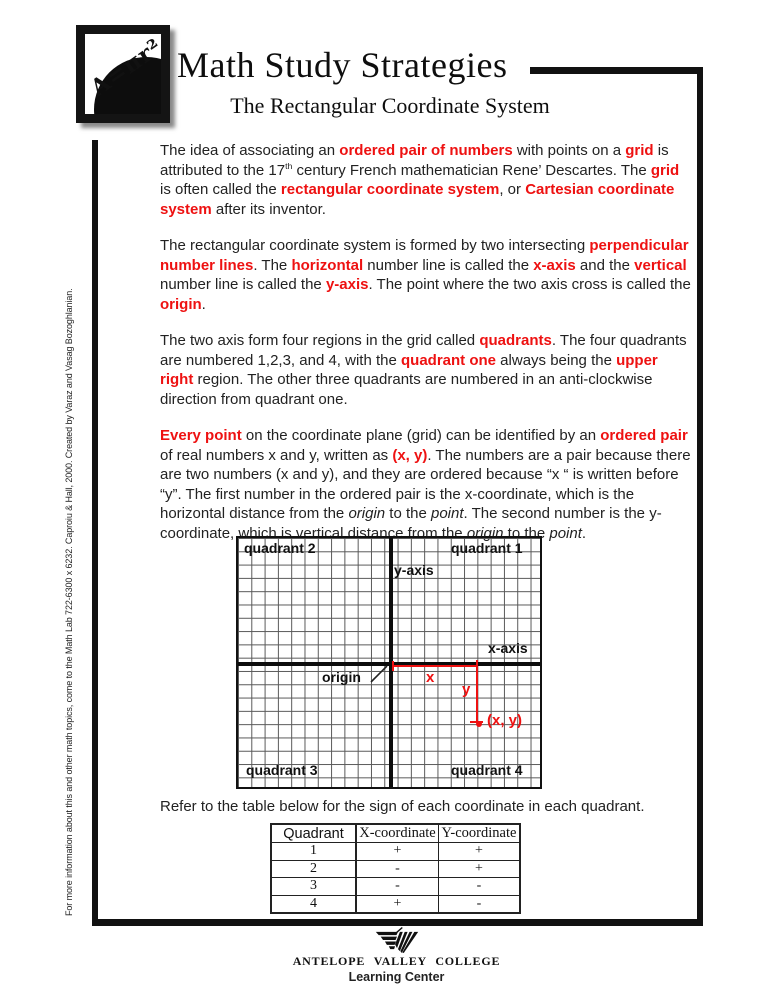 The width and height of the screenshot is (768, 994). I want to click on y-axis-label: y-axis, so click(414, 570).